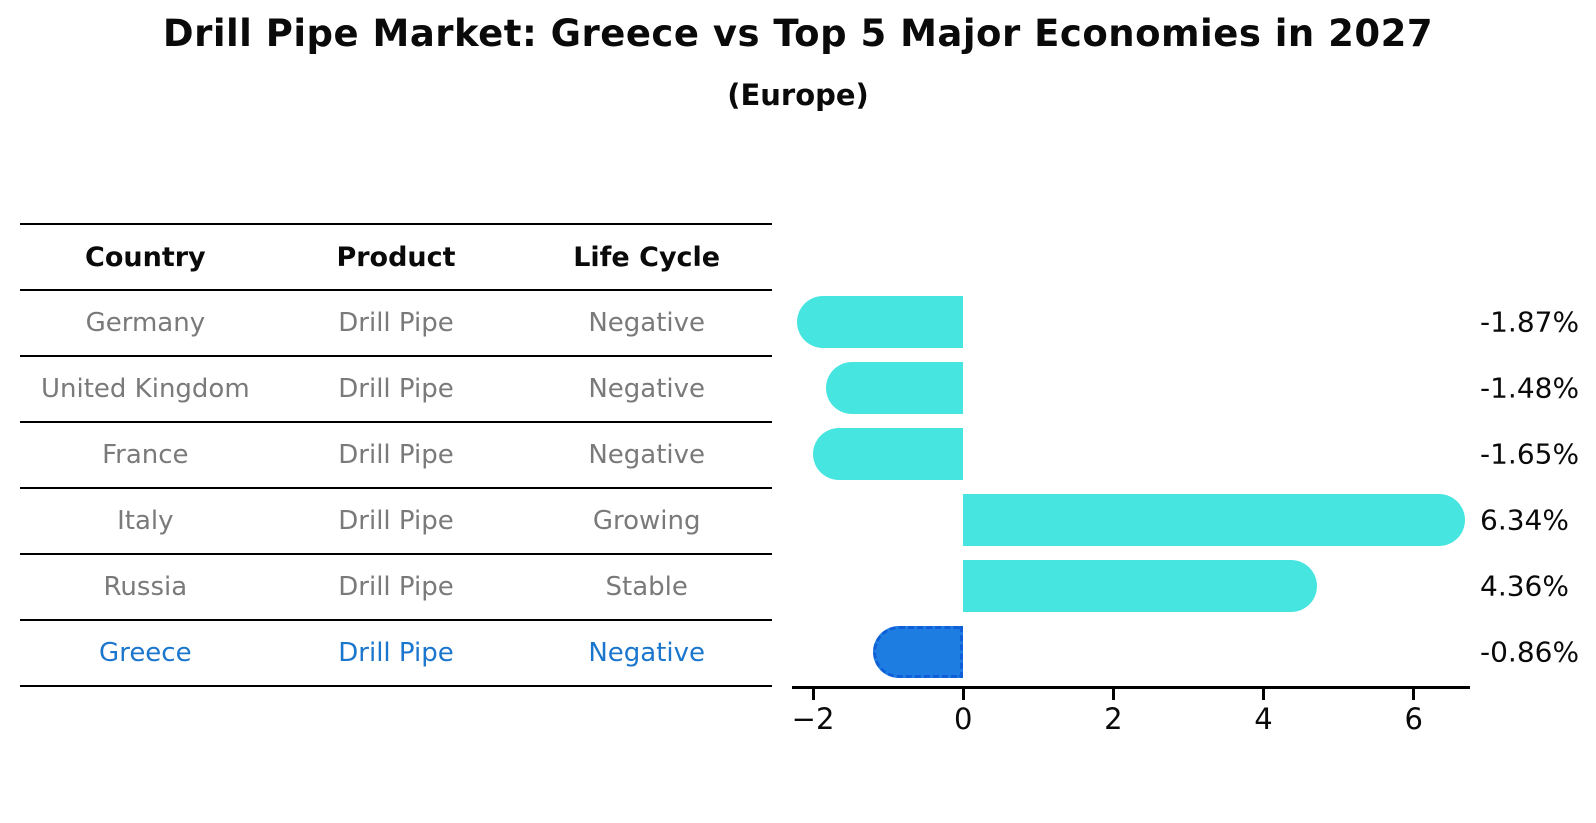 The image size is (1596, 823). I want to click on bar-value-label: -1.48%, so click(1530, 388).